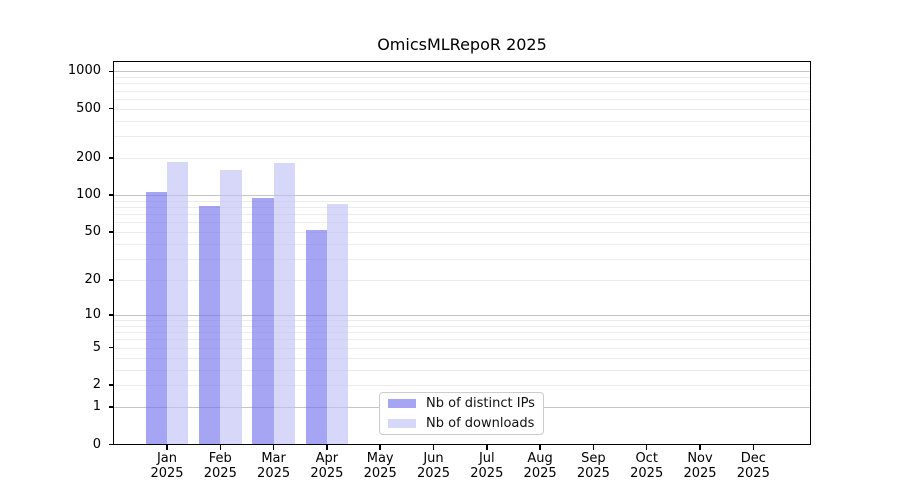 The height and width of the screenshot is (500, 900). What do you see at coordinates (753, 466) in the screenshot?
I see `x-tick-label: Dec 2025` at bounding box center [753, 466].